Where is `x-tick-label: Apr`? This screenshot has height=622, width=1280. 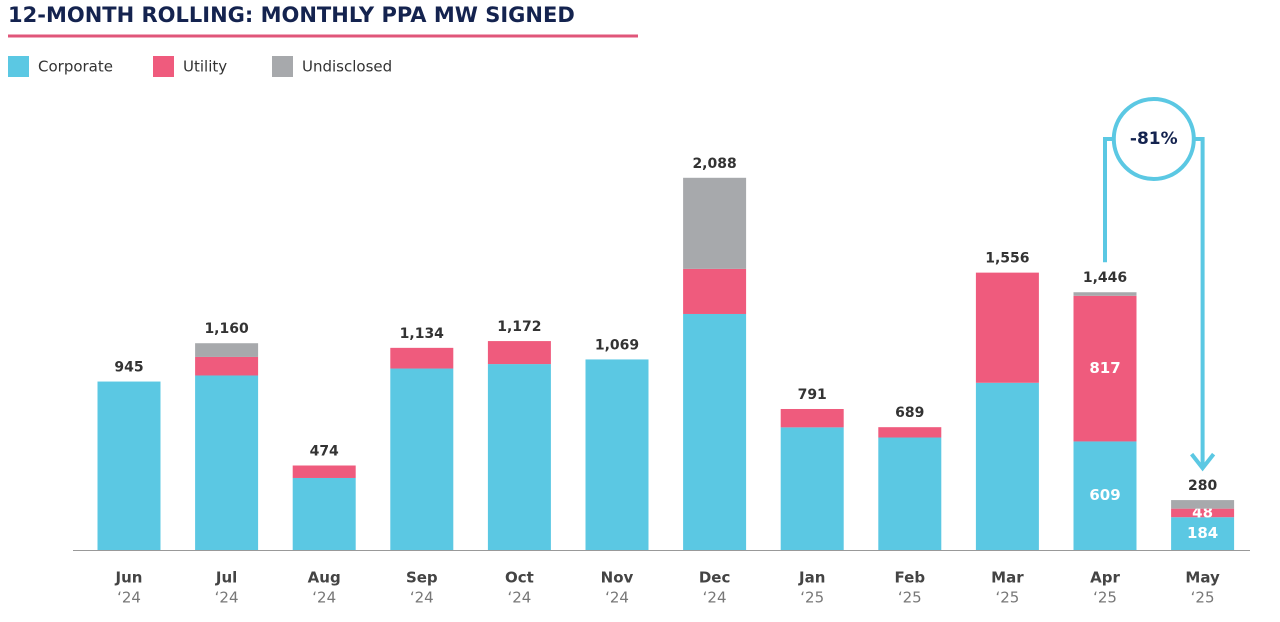 x-tick-label: Apr is located at coordinates (1105, 578).